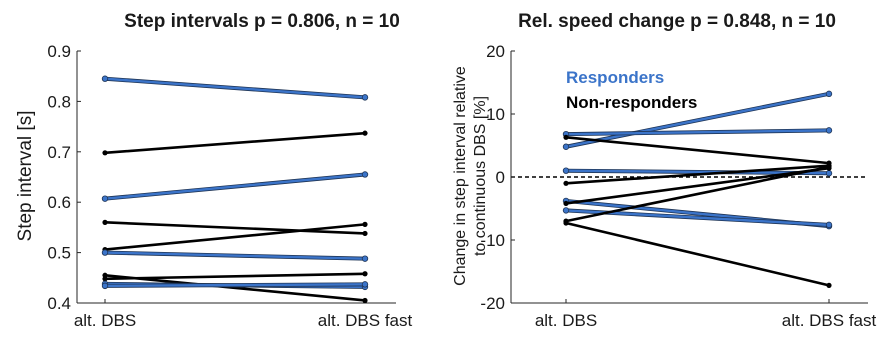  I want to click on chart-title: Step intervals p = 0.806, n = 10, so click(262, 21).